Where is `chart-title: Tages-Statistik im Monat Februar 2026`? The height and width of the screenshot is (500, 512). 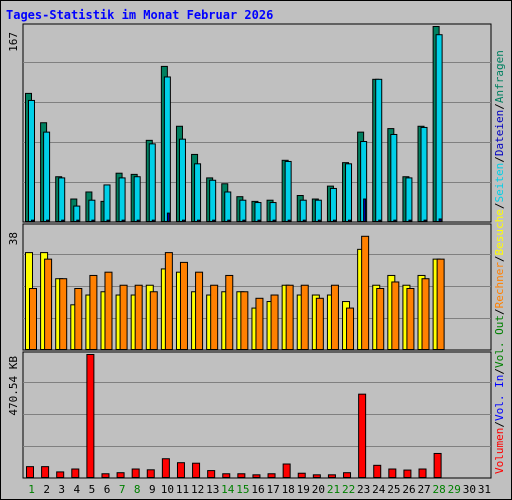
chart-title: Tages-Statistik im Monat Februar 2026 is located at coordinates (139, 15).